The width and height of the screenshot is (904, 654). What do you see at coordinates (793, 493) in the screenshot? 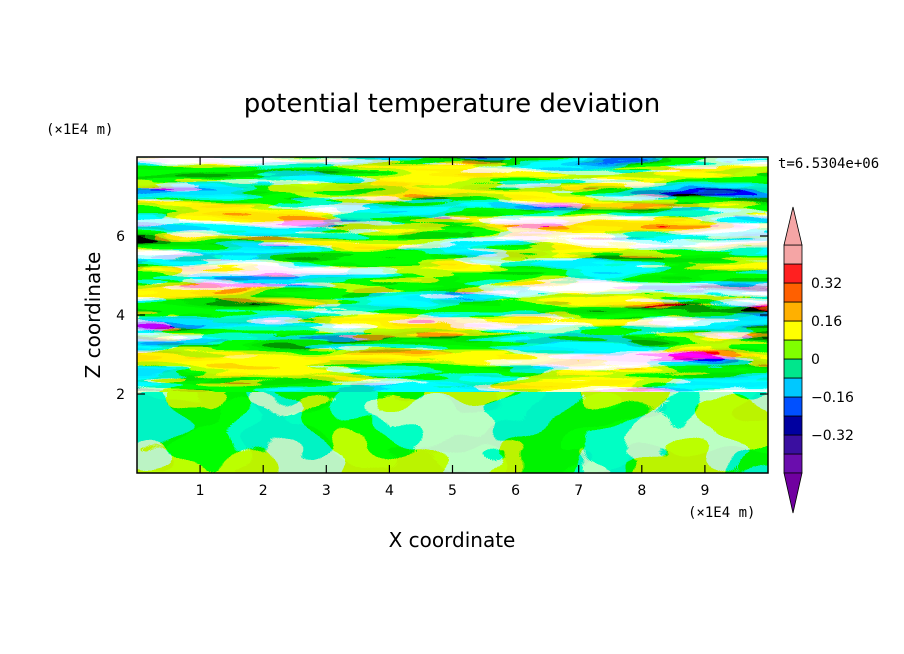
I see `colorbar-under-arrow` at bounding box center [793, 493].